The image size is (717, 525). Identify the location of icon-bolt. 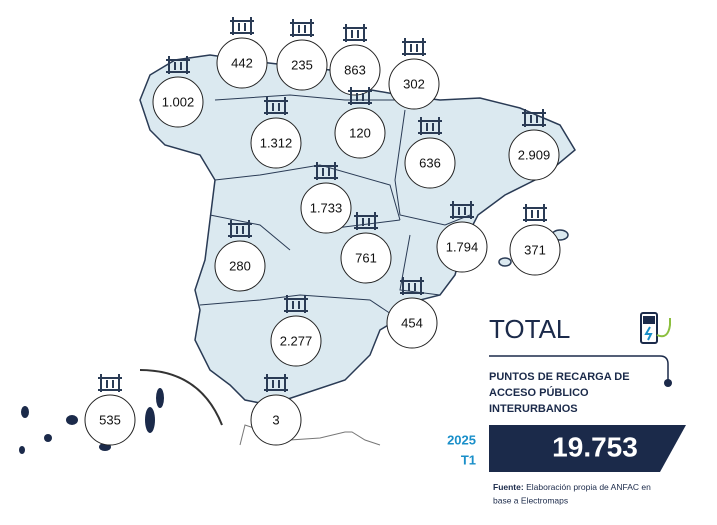
(648, 333).